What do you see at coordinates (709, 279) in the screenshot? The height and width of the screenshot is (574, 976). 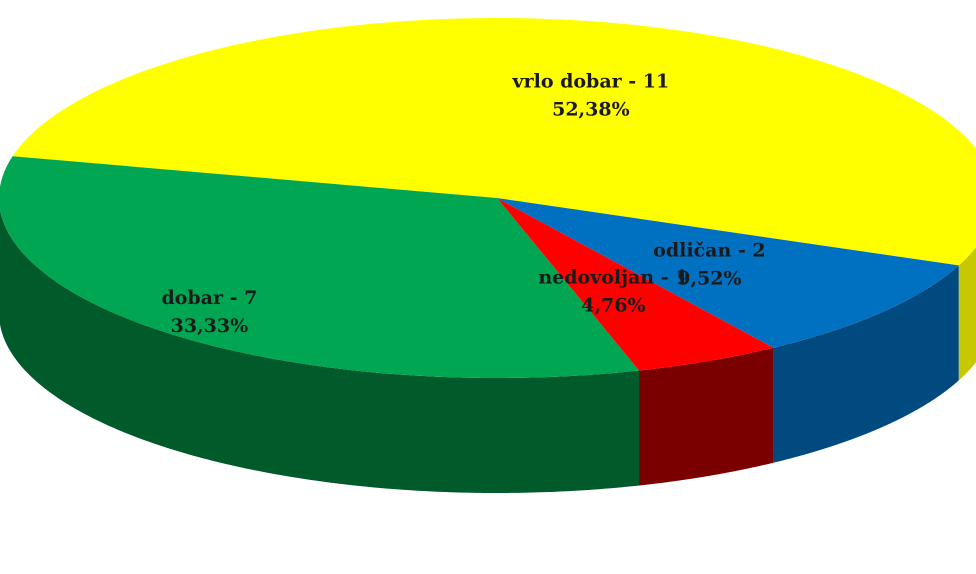 I see `slice-percent-3: 9,52%` at bounding box center [709, 279].